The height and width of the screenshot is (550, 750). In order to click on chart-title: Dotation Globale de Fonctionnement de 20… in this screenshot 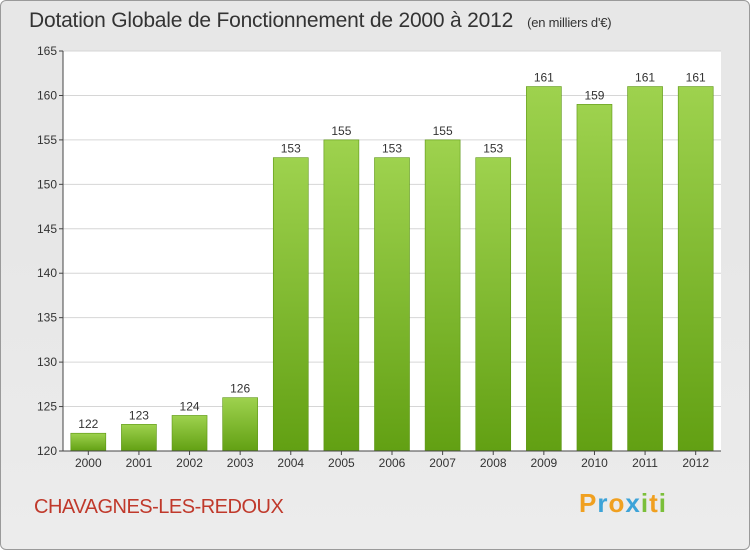, I will do `click(320, 21)`.